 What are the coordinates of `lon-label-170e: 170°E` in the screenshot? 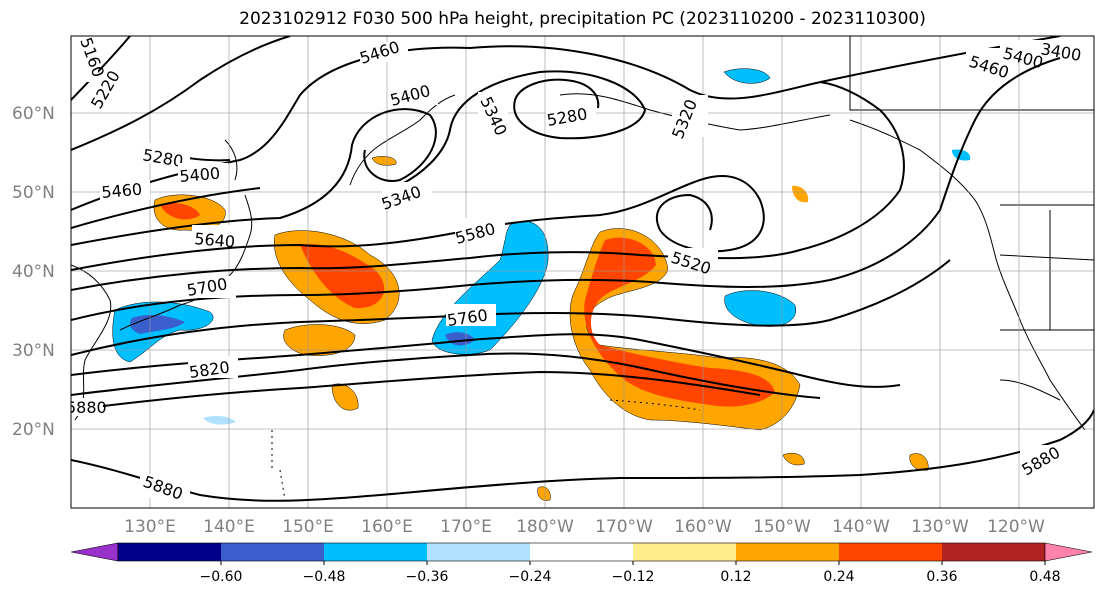 It's located at (466, 527).